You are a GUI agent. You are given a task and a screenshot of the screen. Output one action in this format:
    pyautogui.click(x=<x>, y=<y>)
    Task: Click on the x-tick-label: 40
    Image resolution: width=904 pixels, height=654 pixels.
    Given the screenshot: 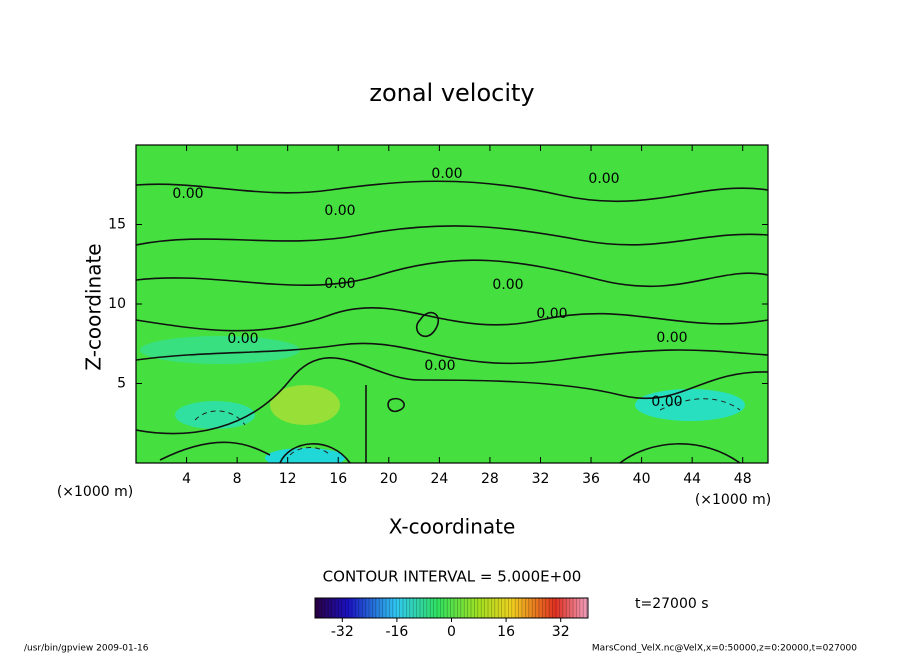 What is the action you would take?
    pyautogui.click(x=642, y=479)
    